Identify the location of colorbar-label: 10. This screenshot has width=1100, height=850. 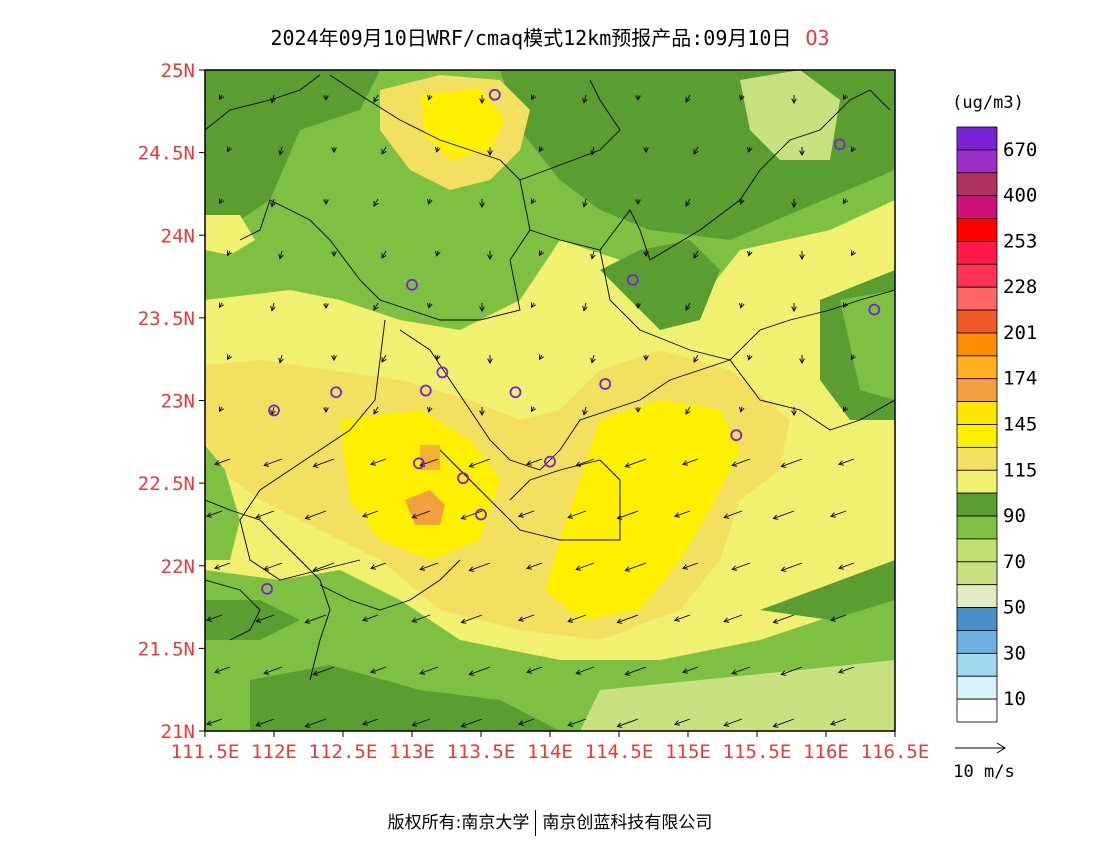
(1014, 699).